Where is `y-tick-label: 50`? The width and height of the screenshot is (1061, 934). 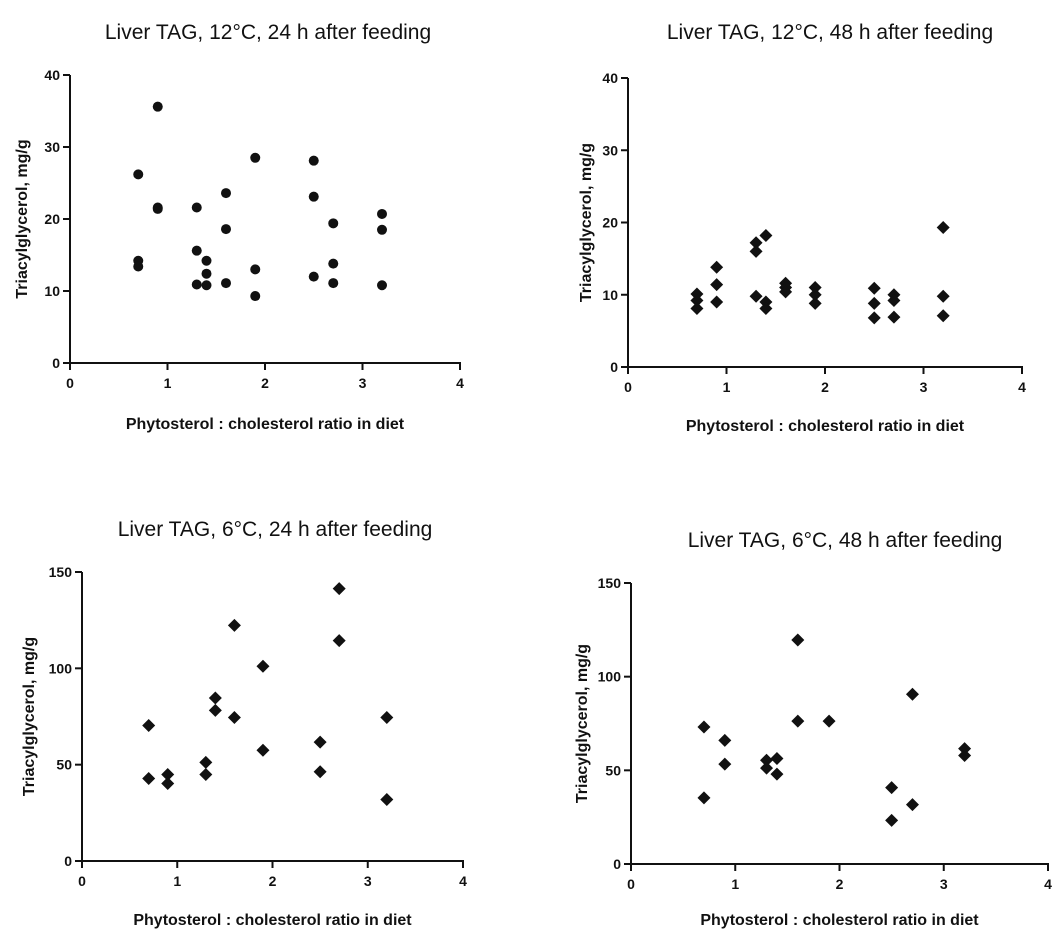 y-tick-label: 50 is located at coordinates (64, 765).